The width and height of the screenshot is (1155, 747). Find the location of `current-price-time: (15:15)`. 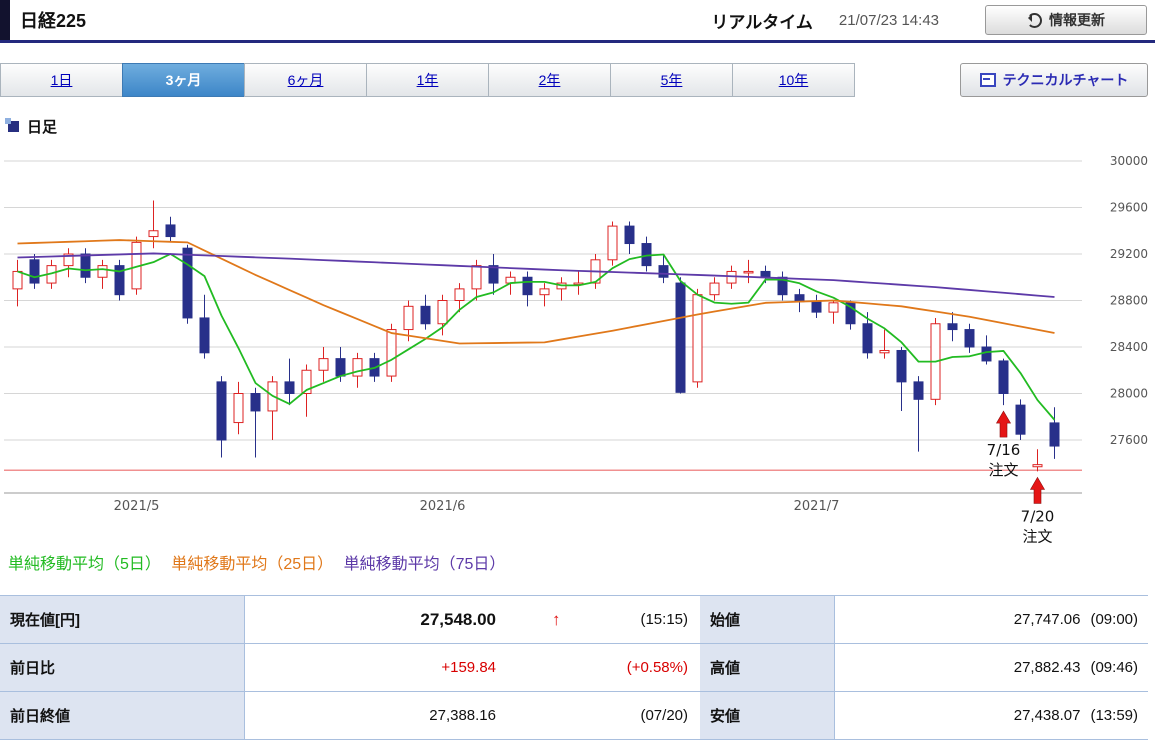

current-price-time: (15:15) is located at coordinates (664, 619).